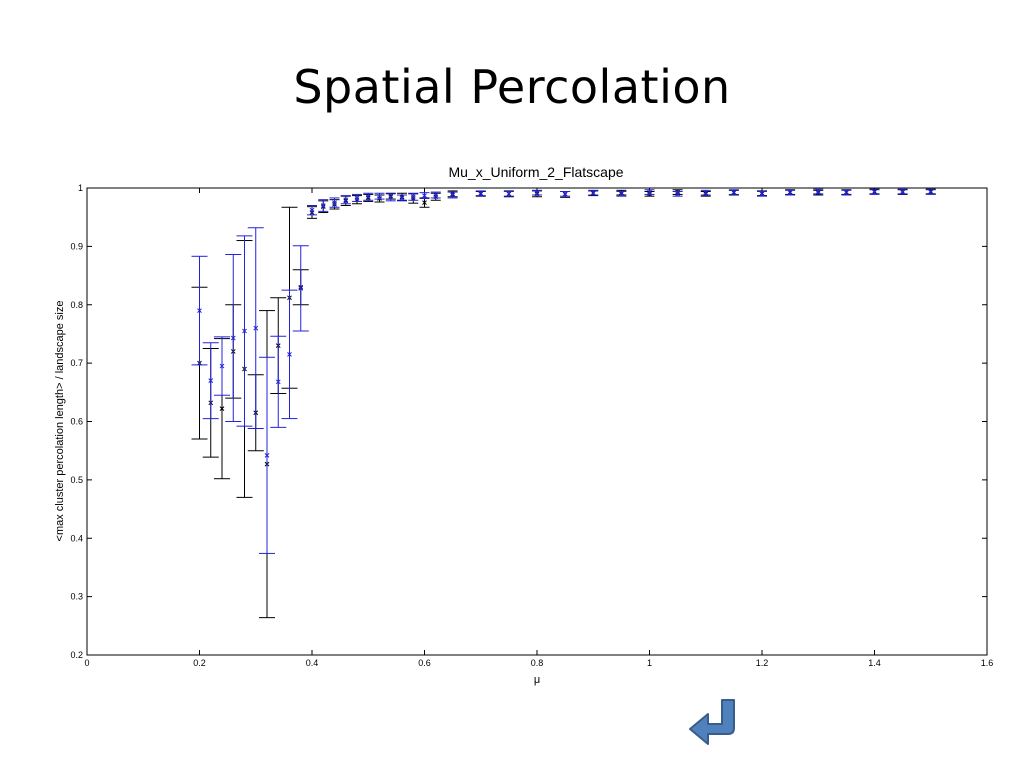  I want to click on x-tick-label: 1, so click(649, 663).